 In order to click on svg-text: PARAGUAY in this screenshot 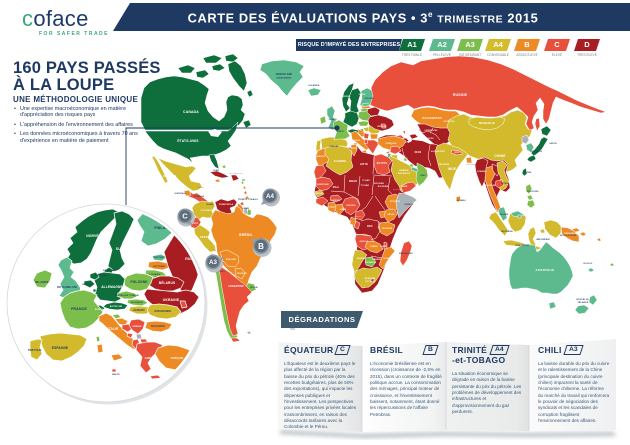, I will do `click(242, 273)`.